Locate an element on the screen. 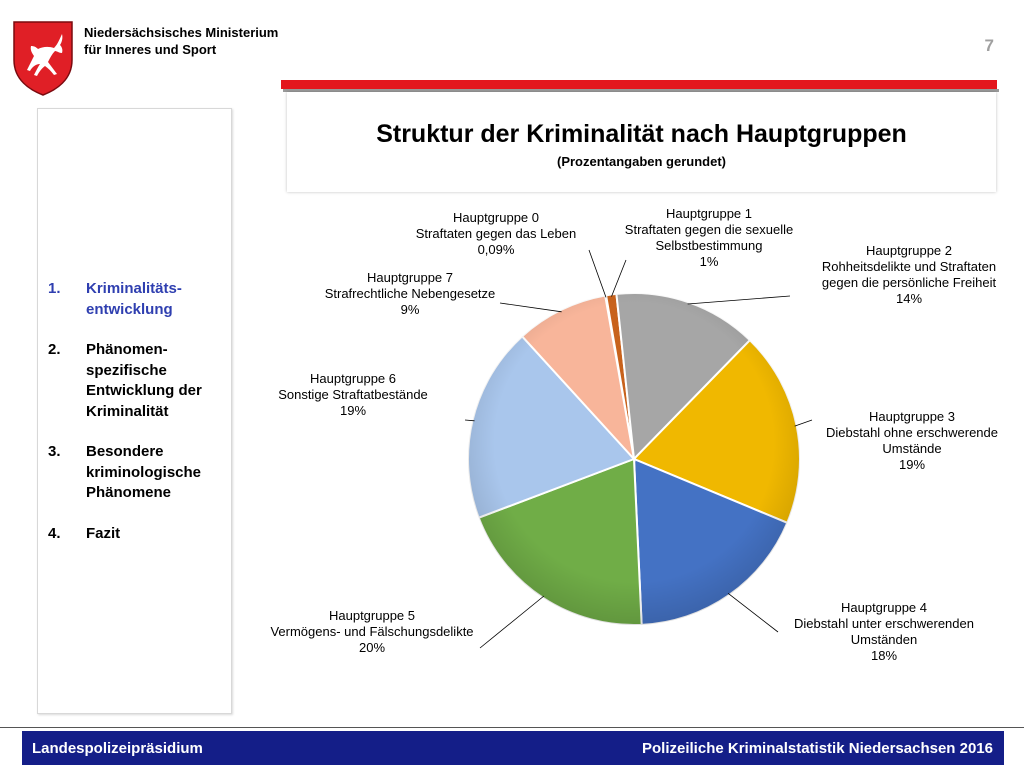 Image resolution: width=1024 pixels, height=768 pixels. slice-name: Hauptgruppe 2 is located at coordinates (909, 250).